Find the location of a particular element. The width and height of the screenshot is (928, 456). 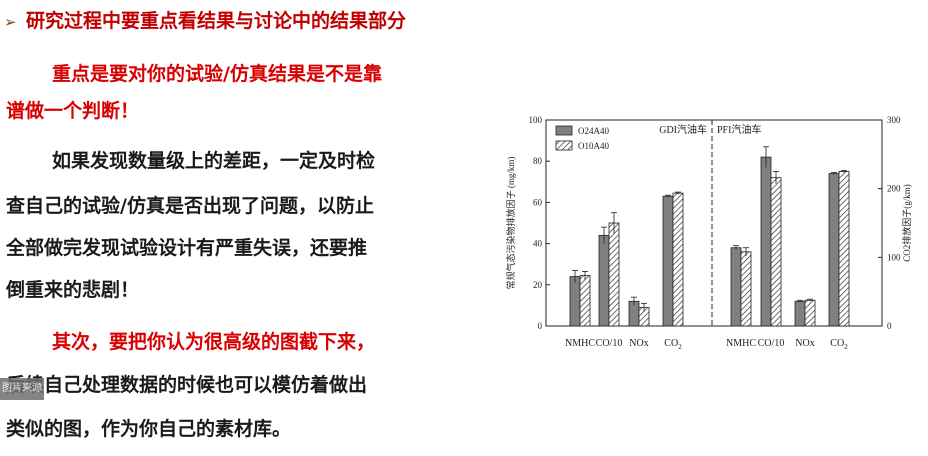

left-tick-label: 40 is located at coordinates (538, 244).